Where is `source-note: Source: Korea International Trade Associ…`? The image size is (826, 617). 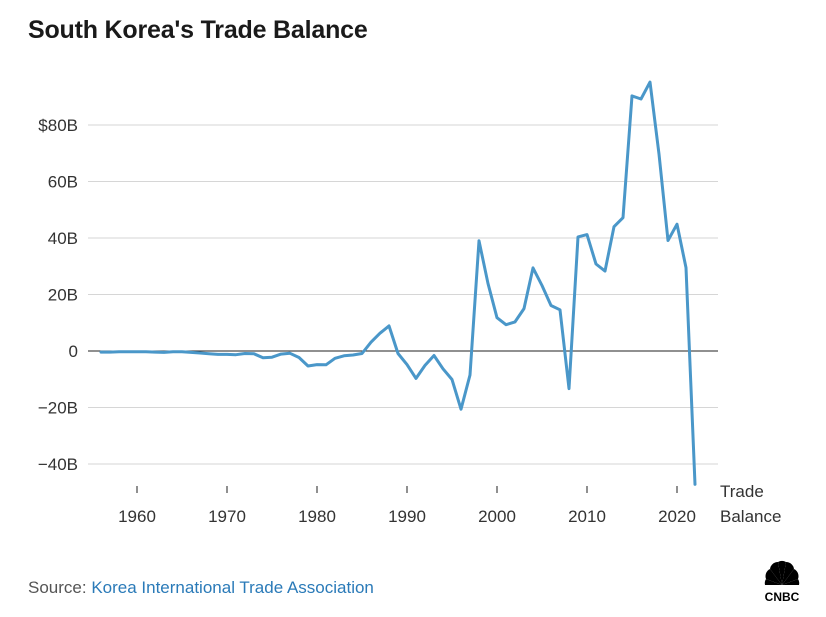 source-note: Source: Korea International Trade Associ… is located at coordinates (201, 588).